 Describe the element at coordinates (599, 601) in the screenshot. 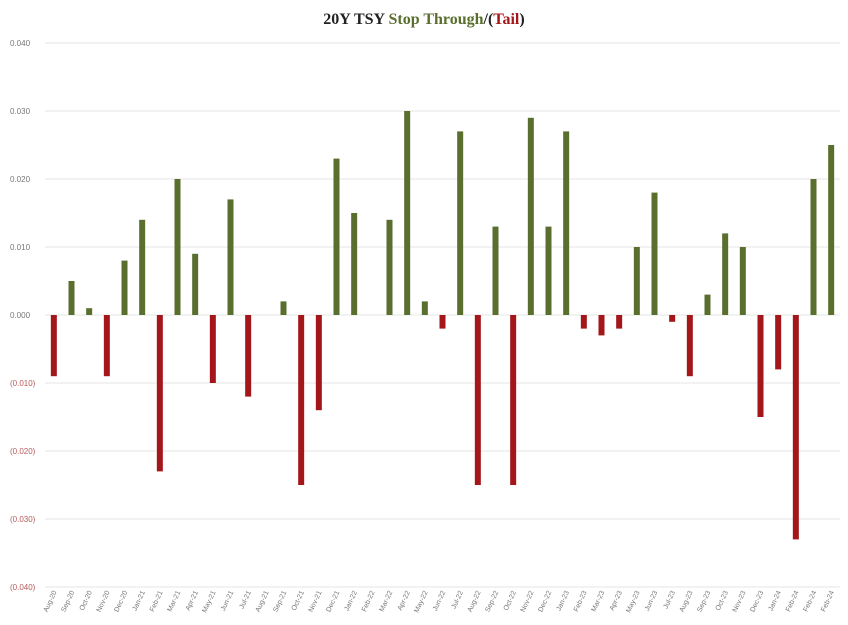

I see `x-tick-label: Mar-23` at that location.